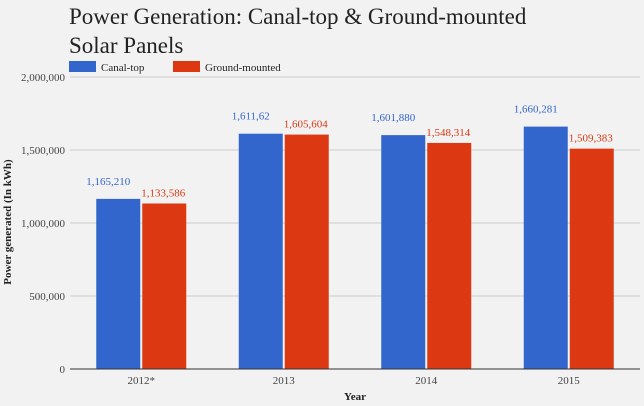 Image resolution: width=644 pixels, height=406 pixels. What do you see at coordinates (126, 45) in the screenshot?
I see `chart-title-line-2: Solar Panels` at bounding box center [126, 45].